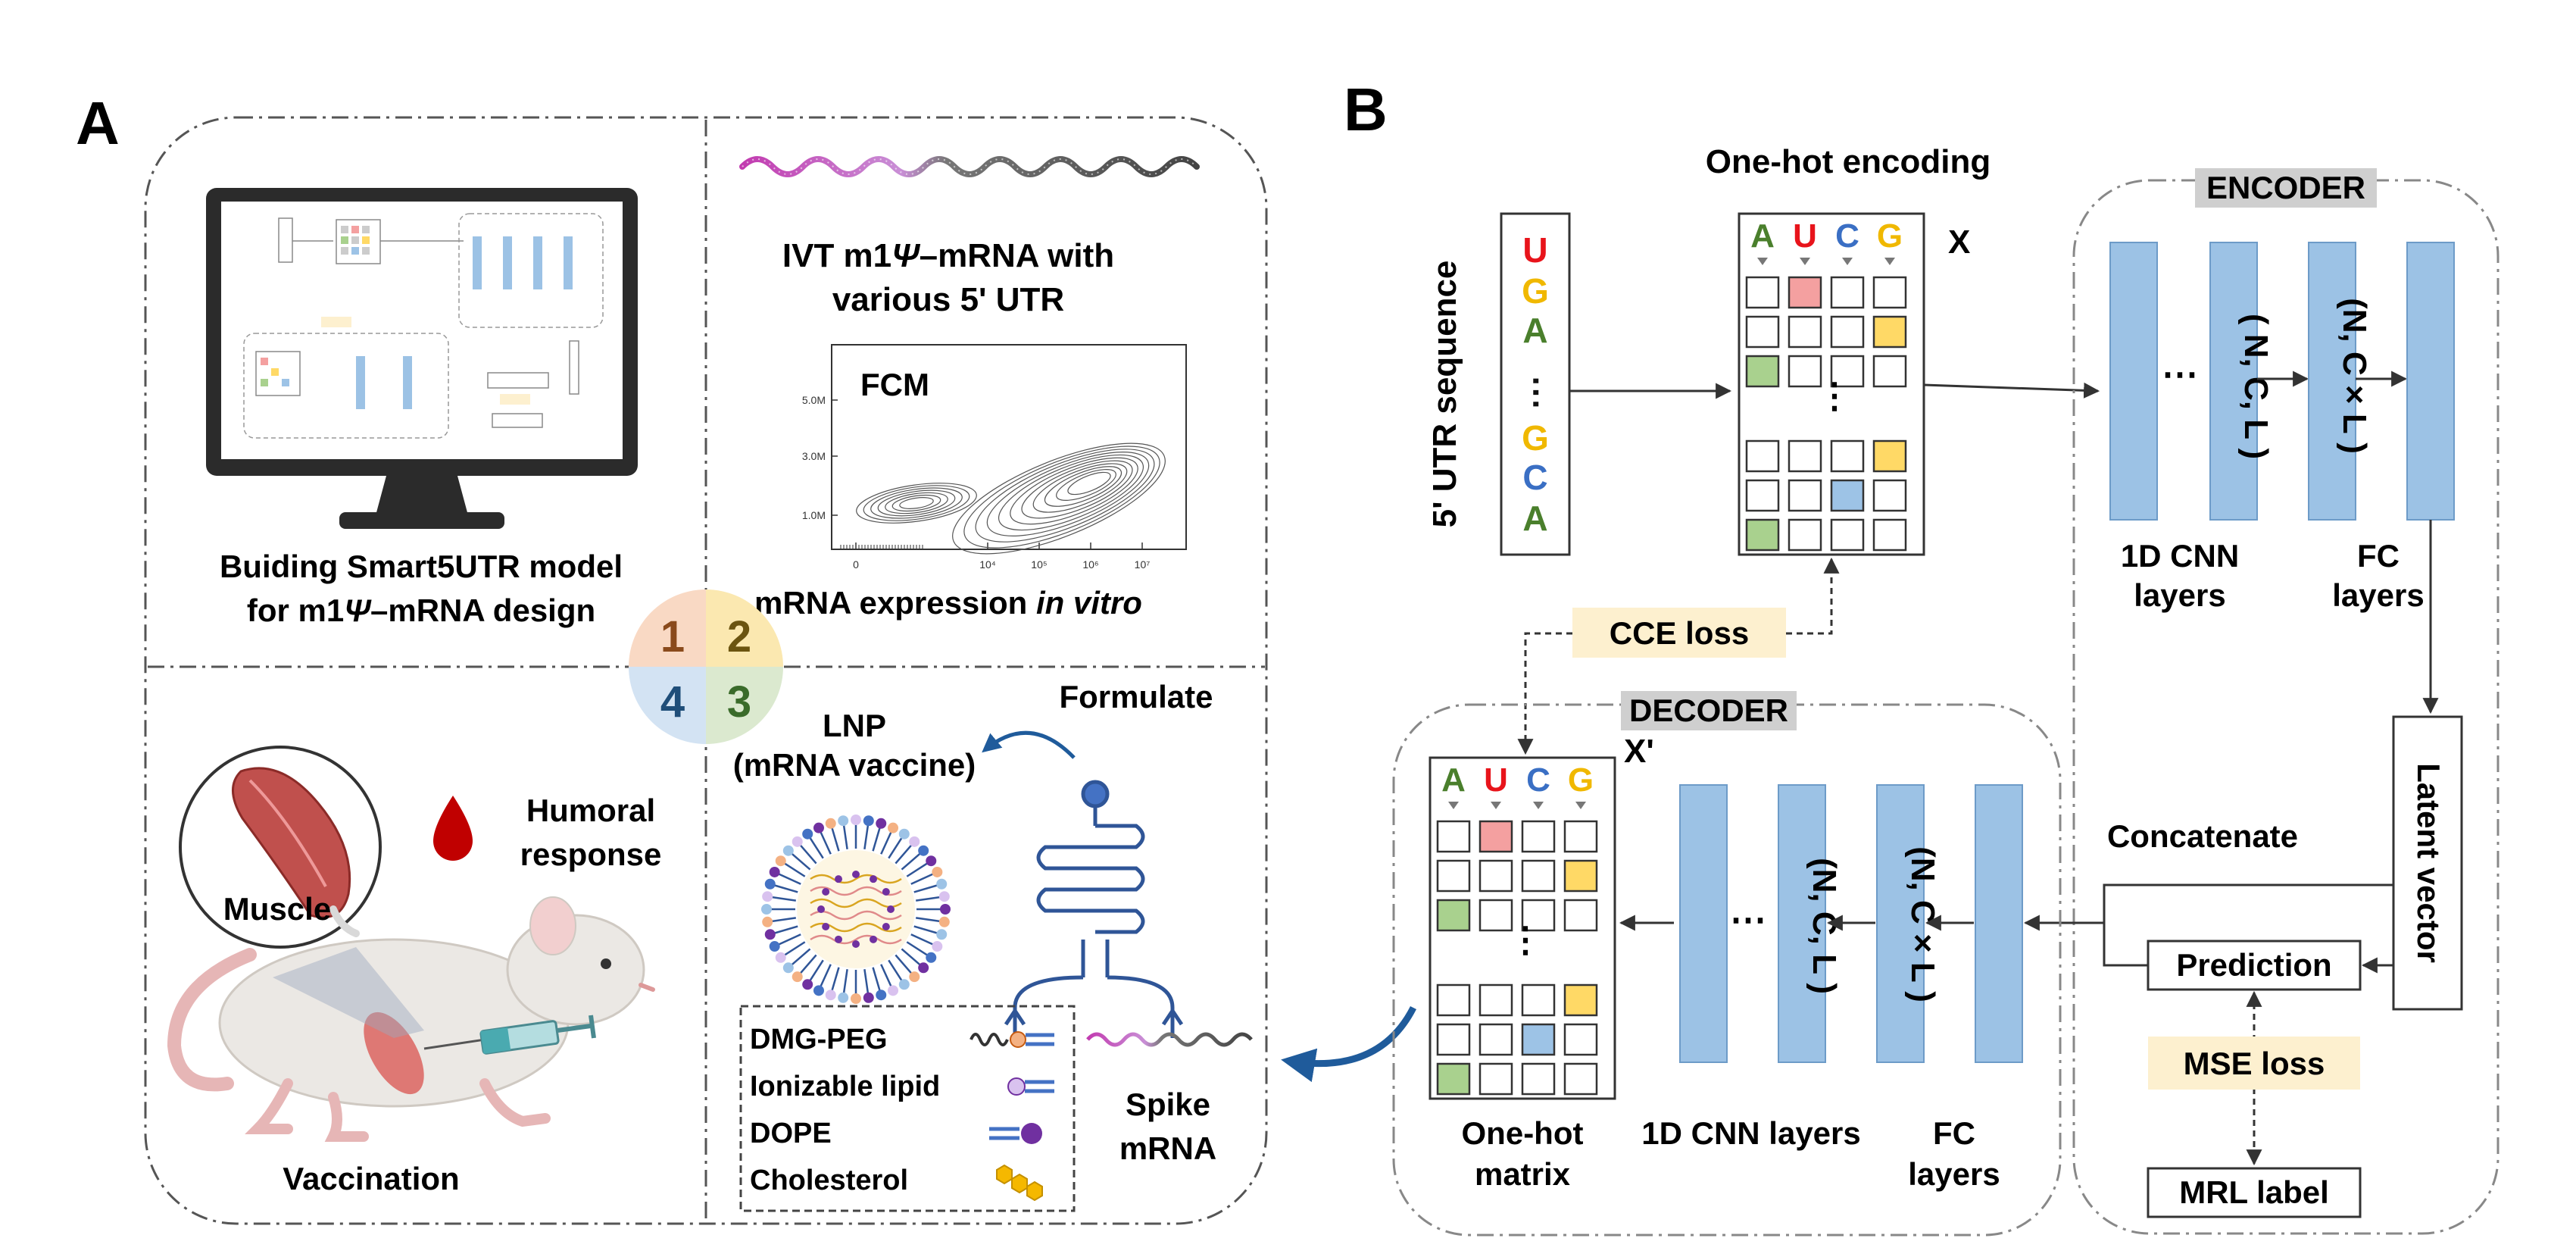 Image resolution: width=2576 pixels, height=1257 pixels. I want to click on sequence-label: 5' UTR sequence, so click(1445, 394).